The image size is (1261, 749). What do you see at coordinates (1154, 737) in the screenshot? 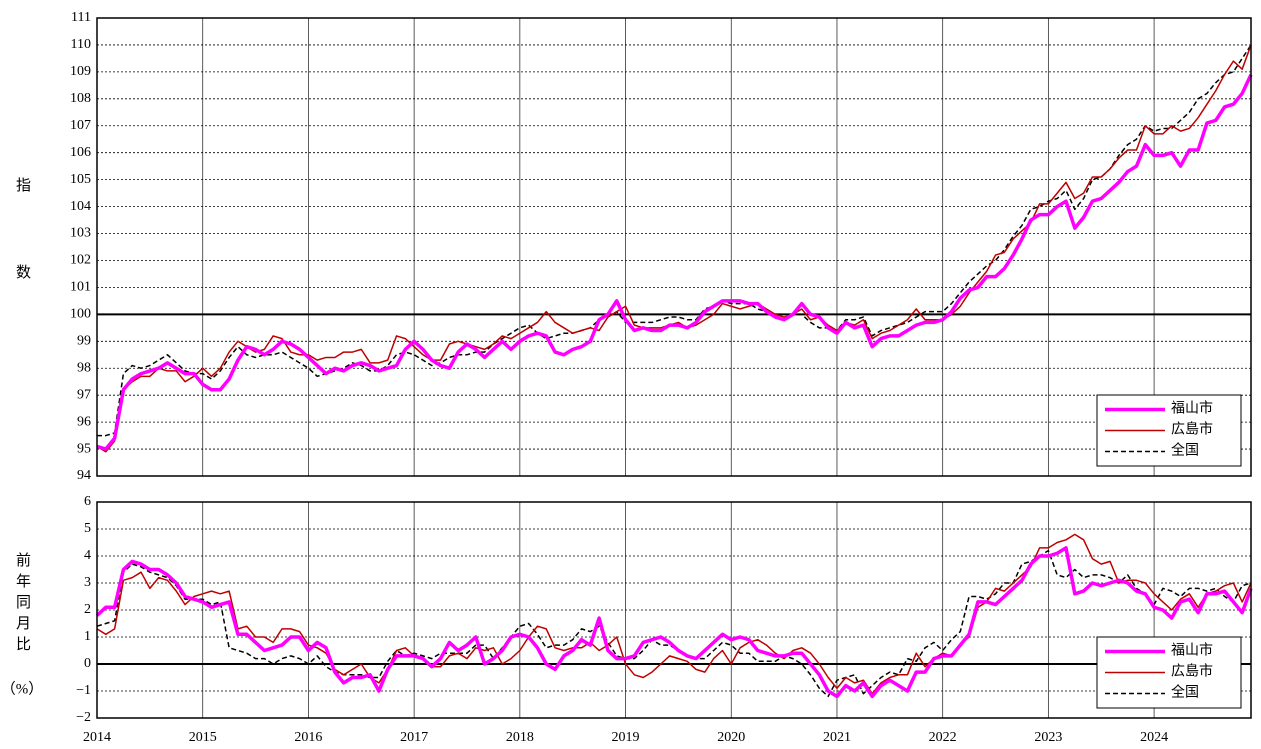
I see `x-tick-label: 2024` at bounding box center [1154, 737].